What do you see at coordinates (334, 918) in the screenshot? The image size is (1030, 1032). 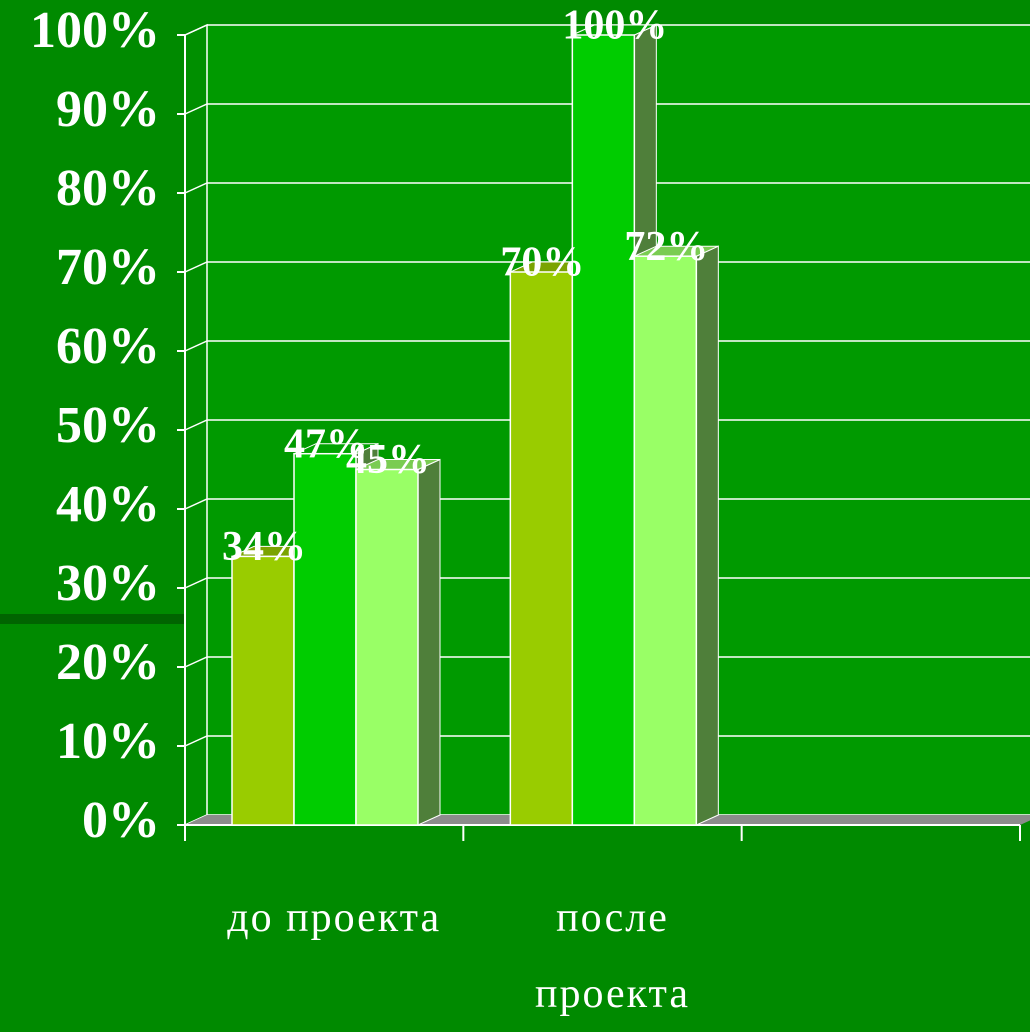 I see `x-tick-label: до проекта` at bounding box center [334, 918].